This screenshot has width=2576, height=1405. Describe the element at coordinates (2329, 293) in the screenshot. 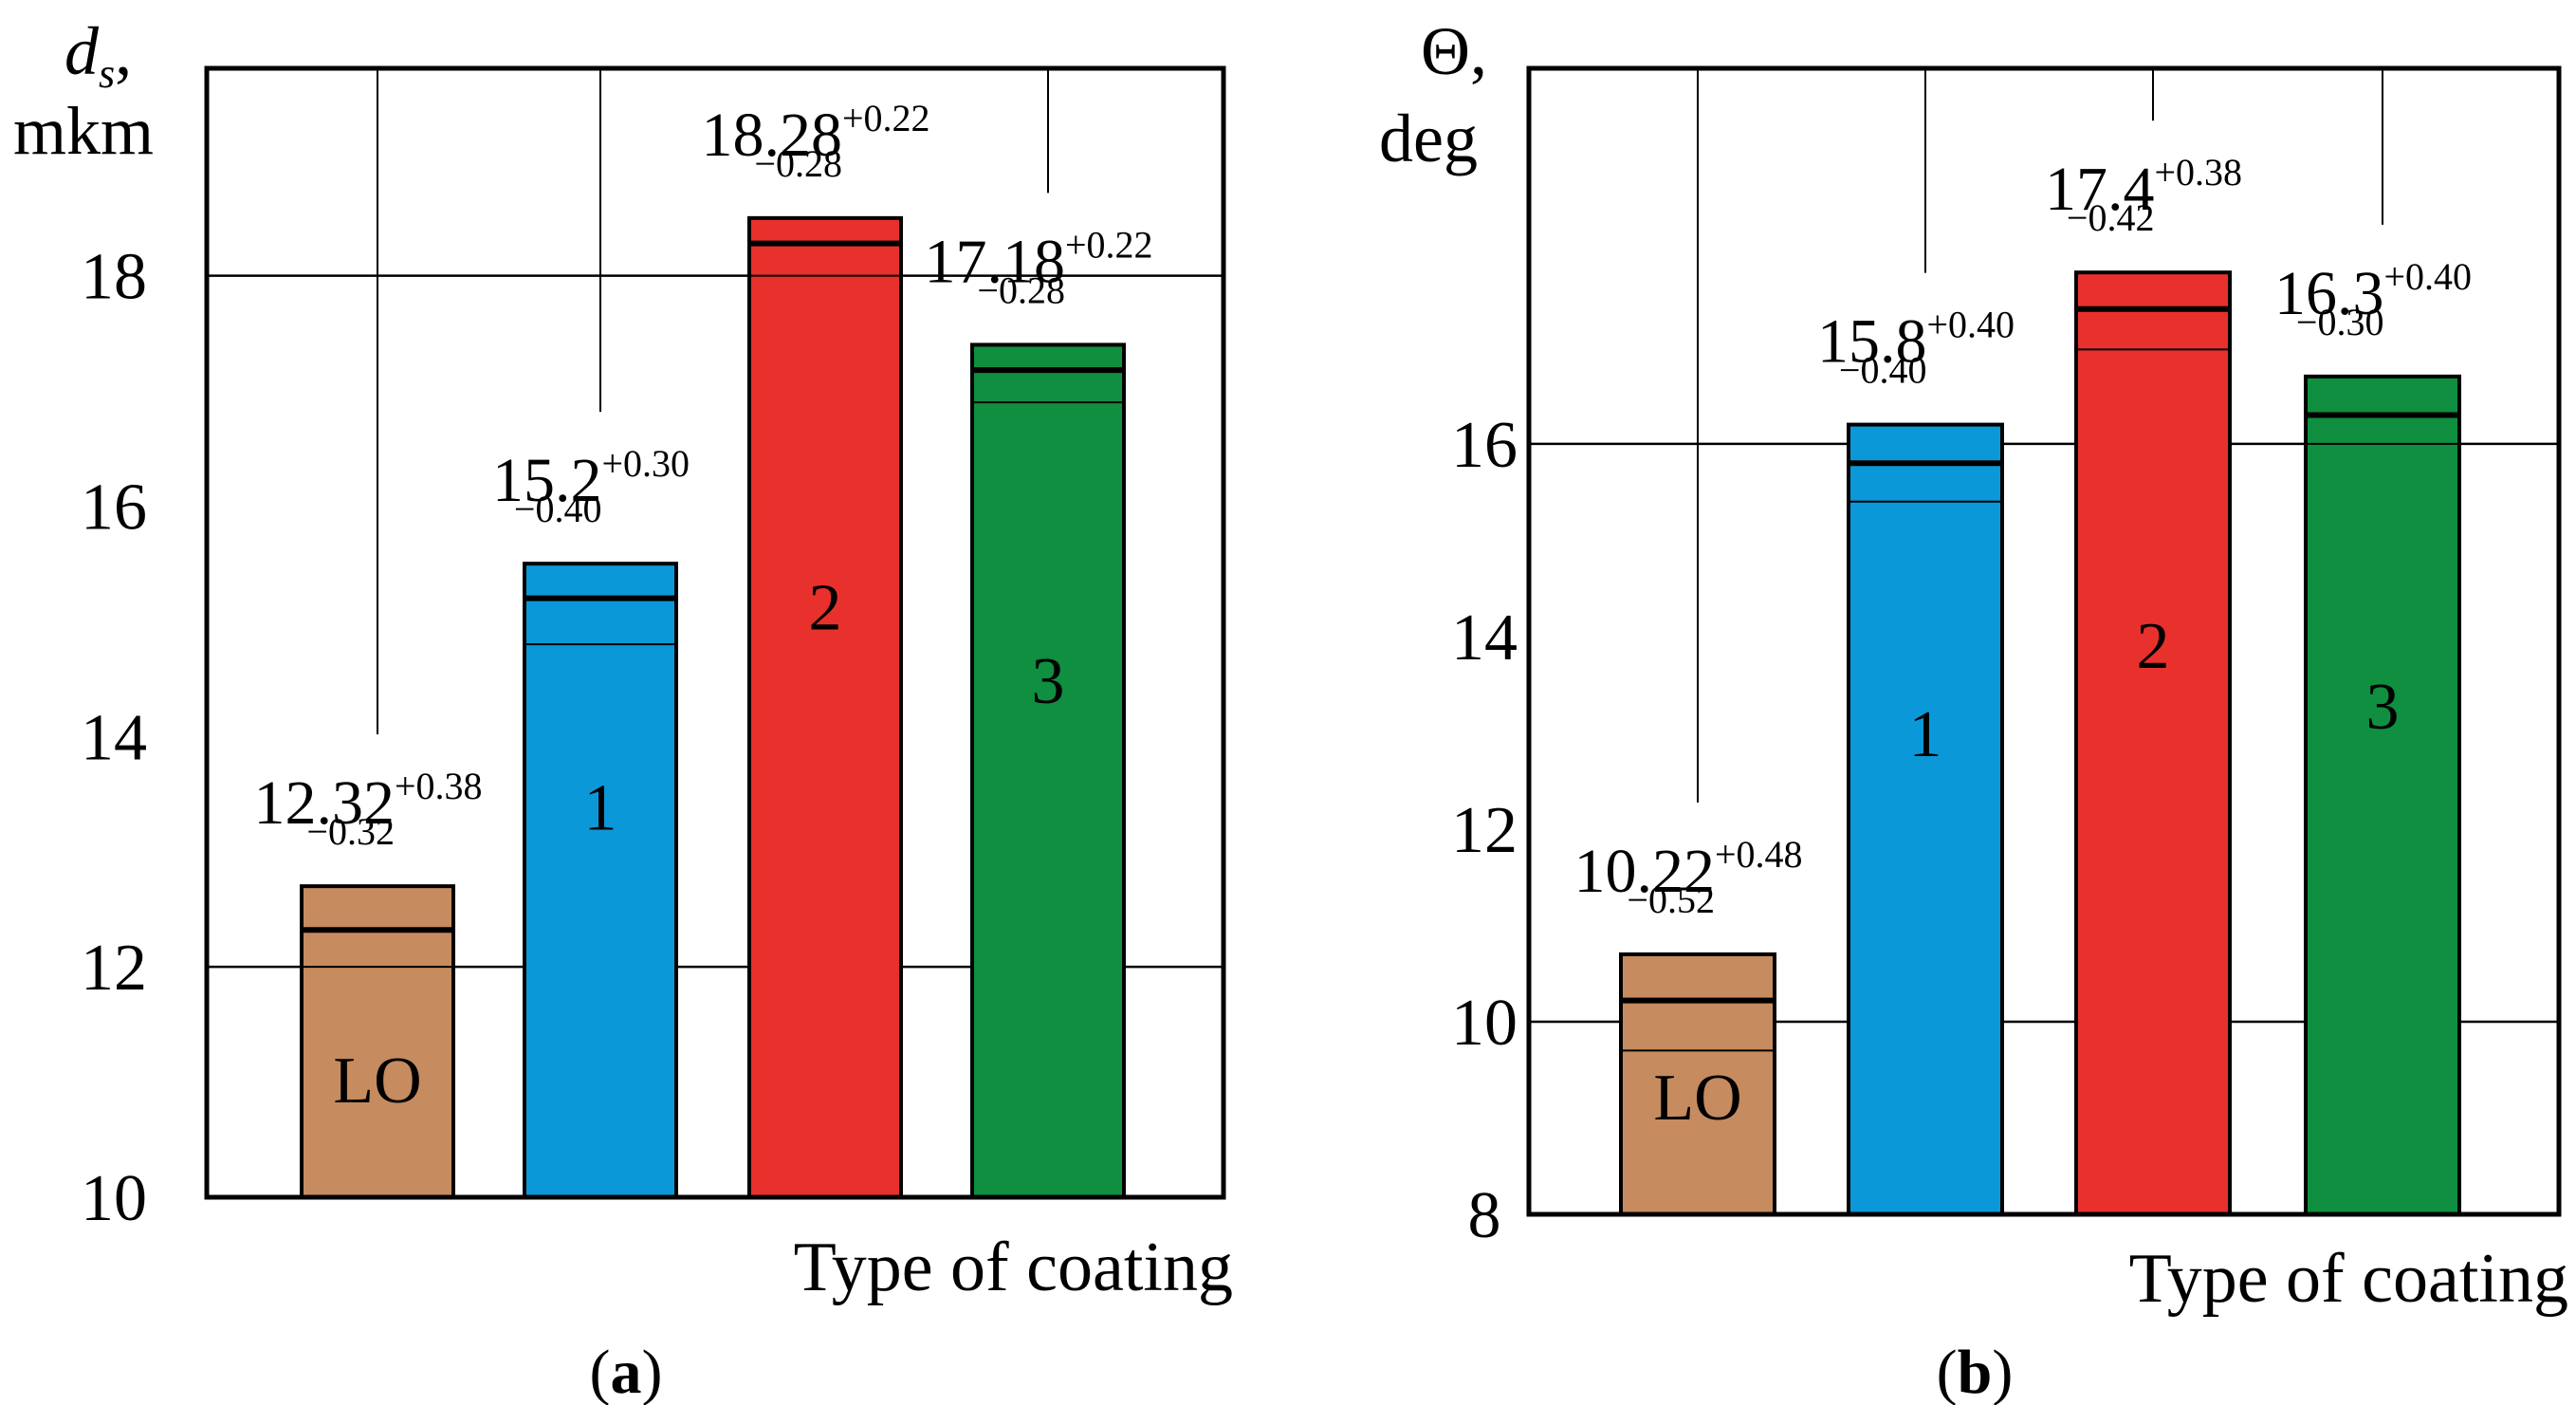

I see `value-main: 16.3` at that location.